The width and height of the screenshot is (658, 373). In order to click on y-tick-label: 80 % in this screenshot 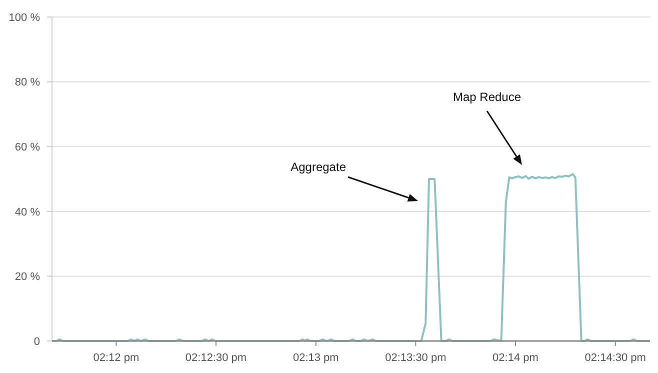, I will do `click(27, 82)`.